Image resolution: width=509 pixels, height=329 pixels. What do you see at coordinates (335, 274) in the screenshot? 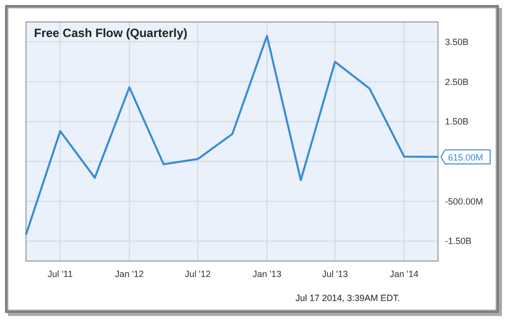
I see `x-tick-label: Jul '13` at bounding box center [335, 274].